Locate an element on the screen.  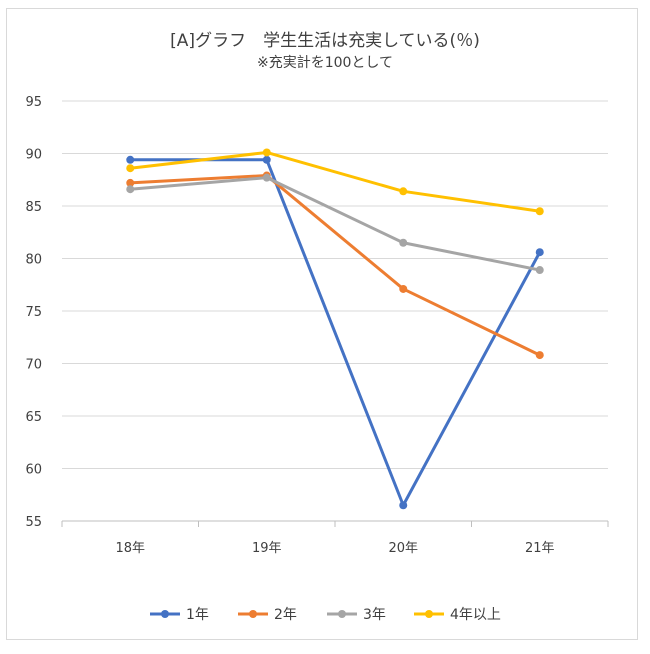
y-tick-label: 75 is located at coordinates (33, 312).